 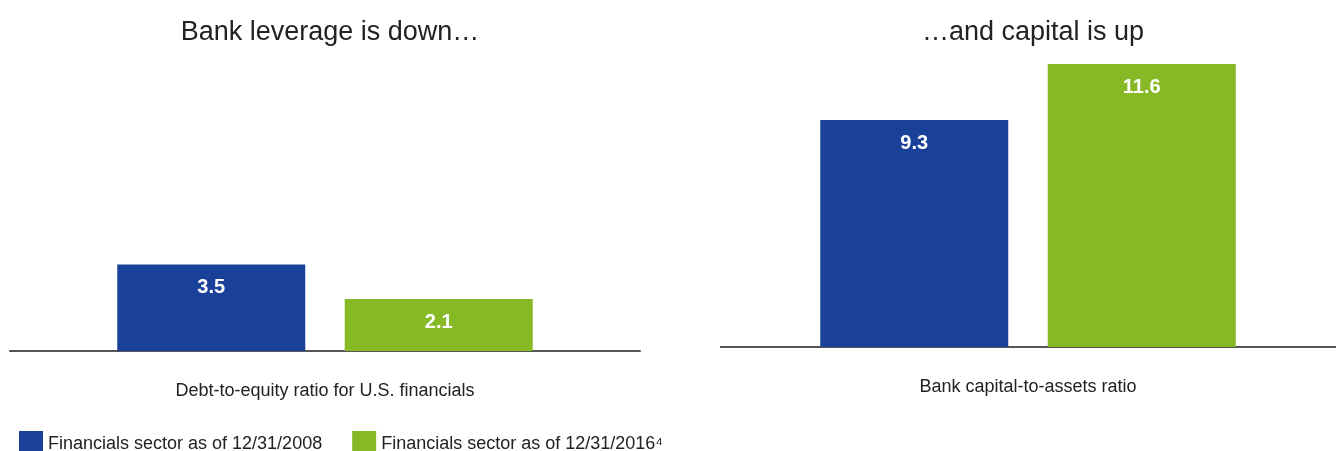 I want to click on data-label: 9.3, so click(x=914, y=142).